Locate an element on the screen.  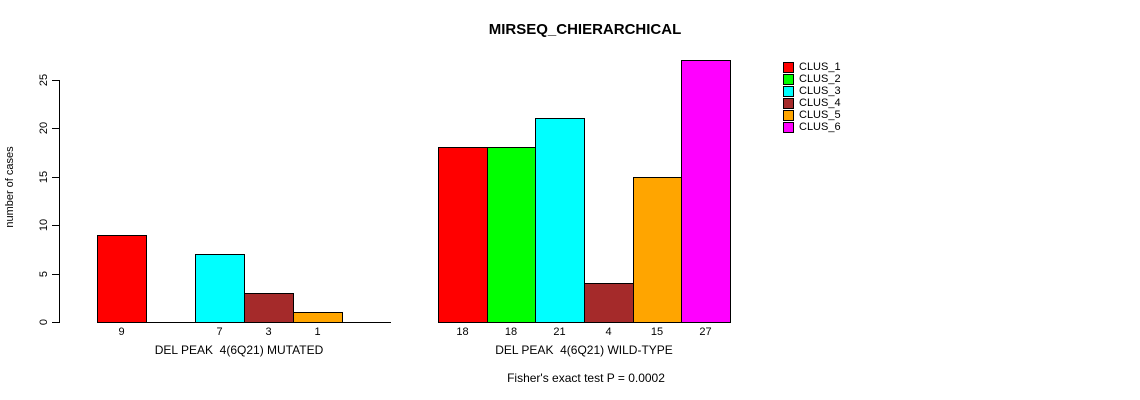
bar-value-label: 21 is located at coordinates (559, 332).